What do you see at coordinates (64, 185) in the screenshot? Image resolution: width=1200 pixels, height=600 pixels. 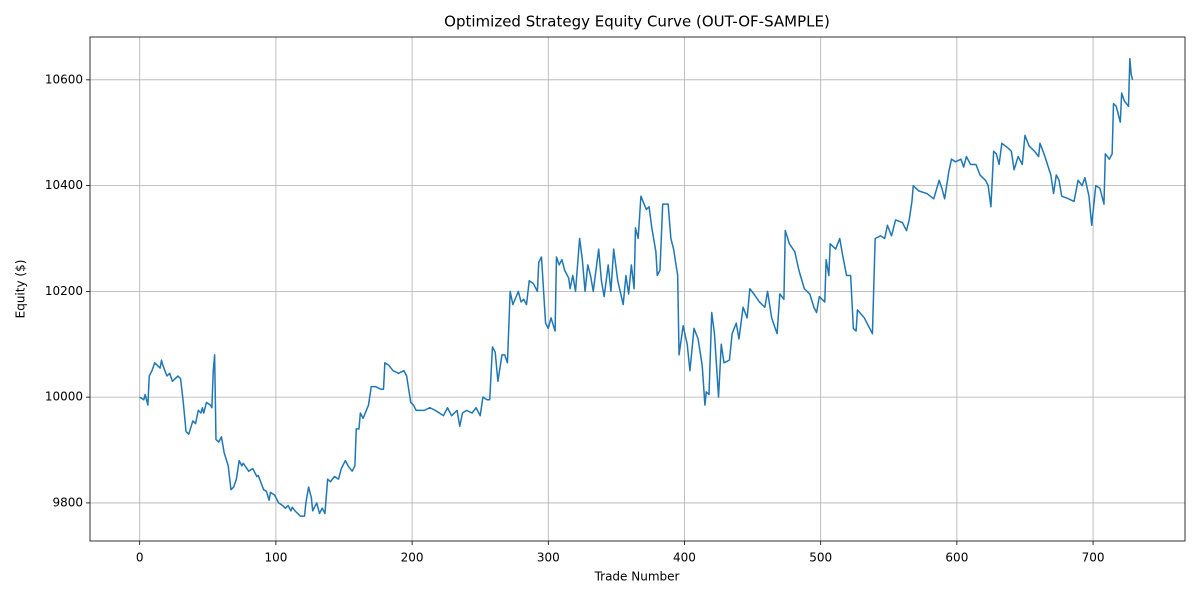 I see `y-tick-label: 10400` at bounding box center [64, 185].